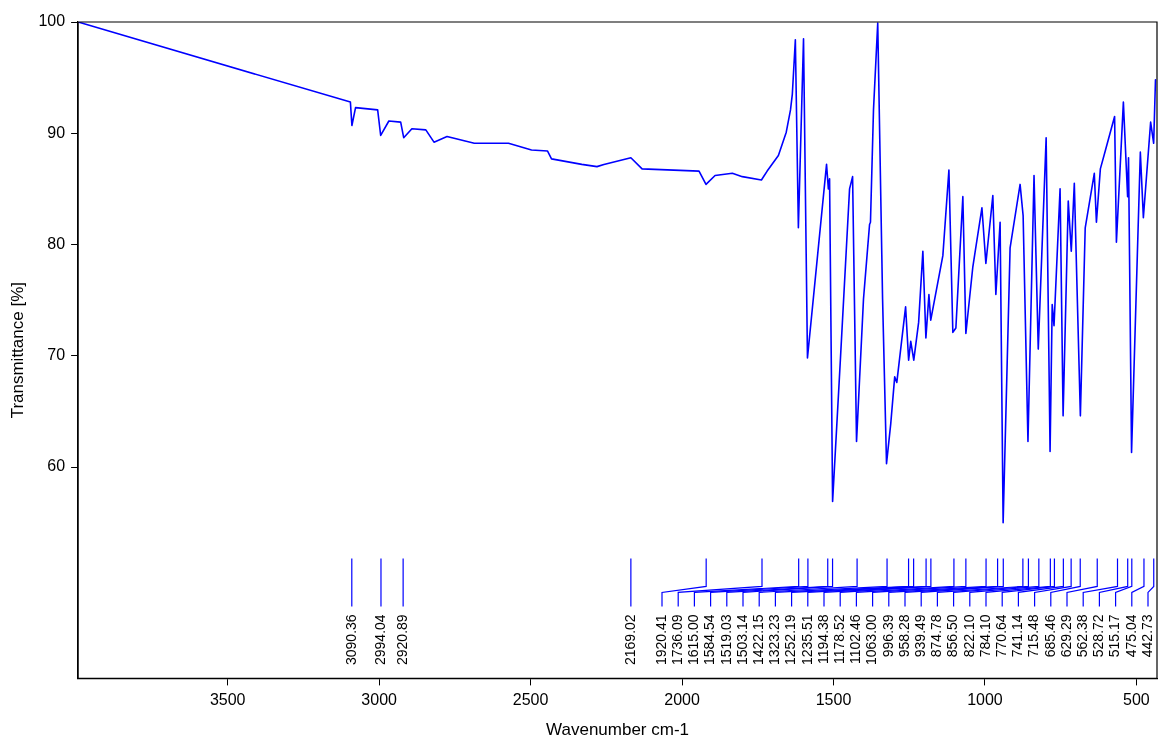 The image size is (1159, 749). What do you see at coordinates (379, 700) in the screenshot?
I see `x-tick-label: 3000` at bounding box center [379, 700].